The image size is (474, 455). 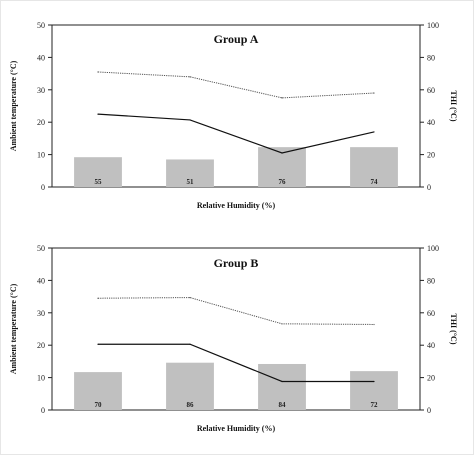 I want to click on bar-data-label: 72, so click(x=375, y=405).